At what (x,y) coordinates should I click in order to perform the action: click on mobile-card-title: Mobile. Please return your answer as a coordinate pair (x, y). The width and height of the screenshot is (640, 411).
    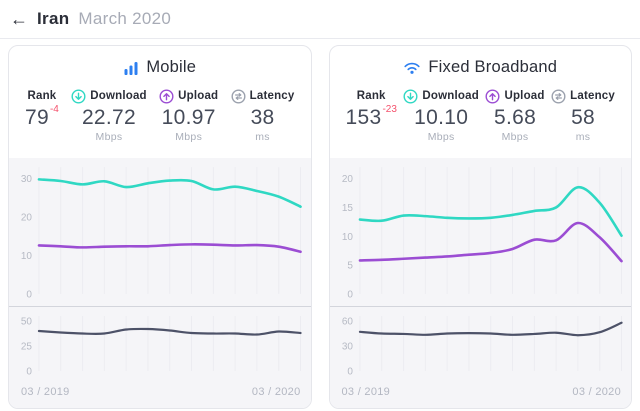
    Looking at the image, I should click on (160, 62).